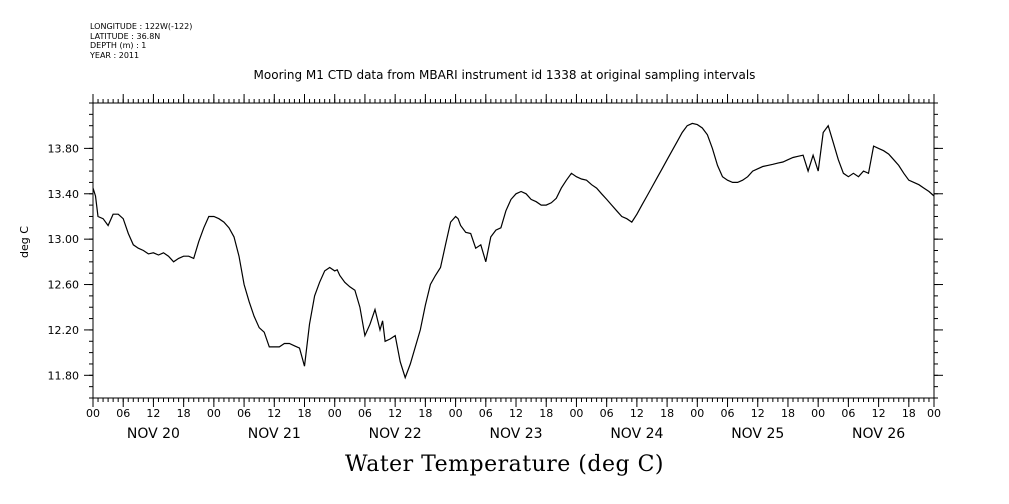 Image resolution: width=1009 pixels, height=504 pixels. I want to click on y-tick-label: 13.00, so click(64, 239).